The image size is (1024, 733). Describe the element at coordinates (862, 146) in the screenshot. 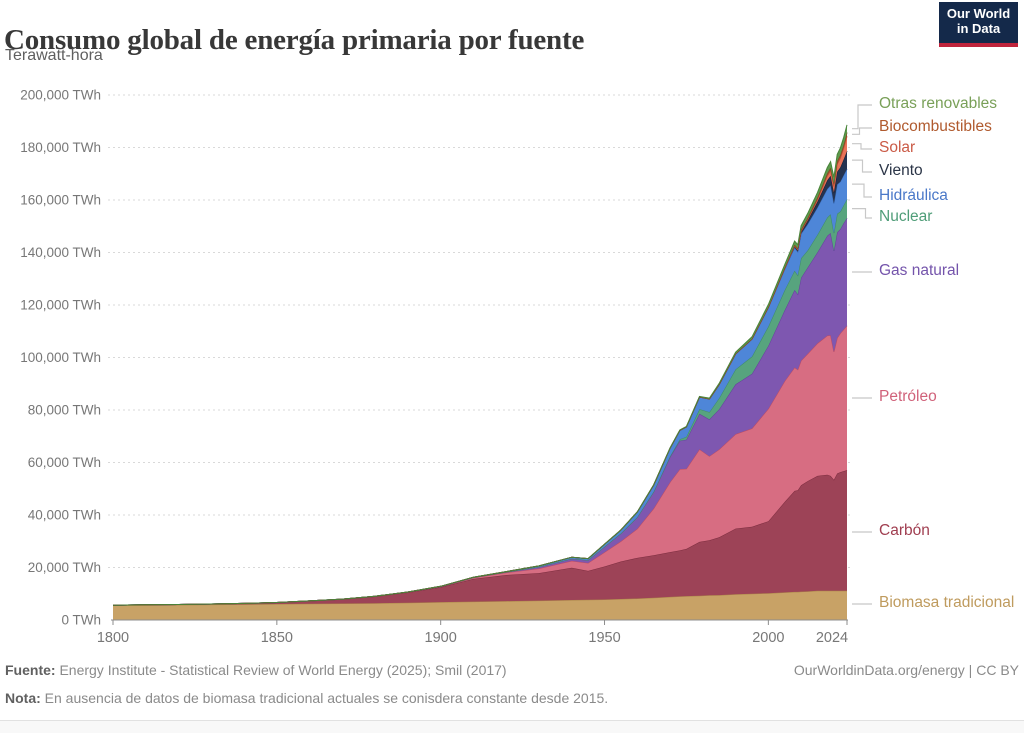

I see `legend-connector-solar` at that location.